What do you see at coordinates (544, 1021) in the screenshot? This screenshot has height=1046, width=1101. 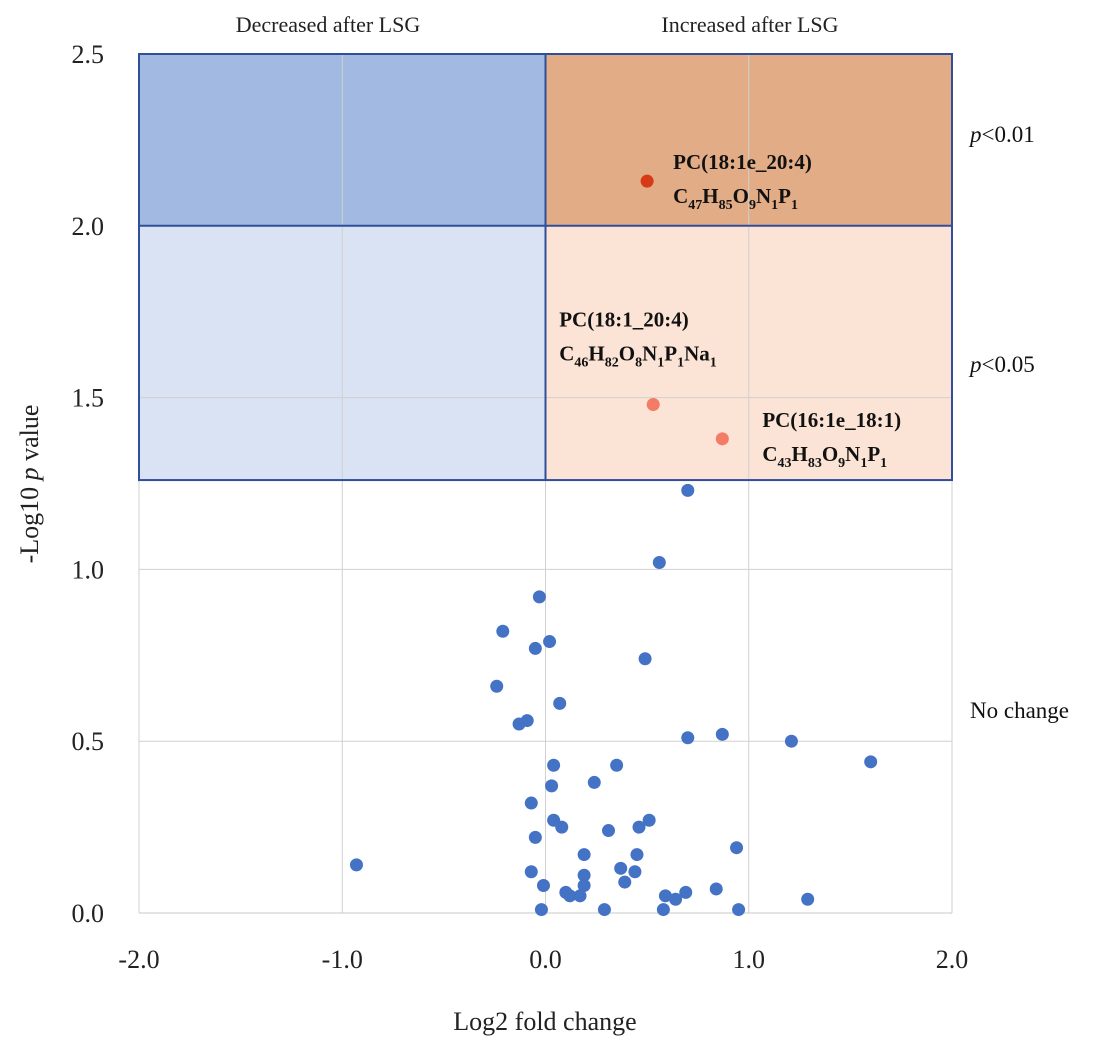 I see `x-axis-title: Log2 fold change` at bounding box center [544, 1021].